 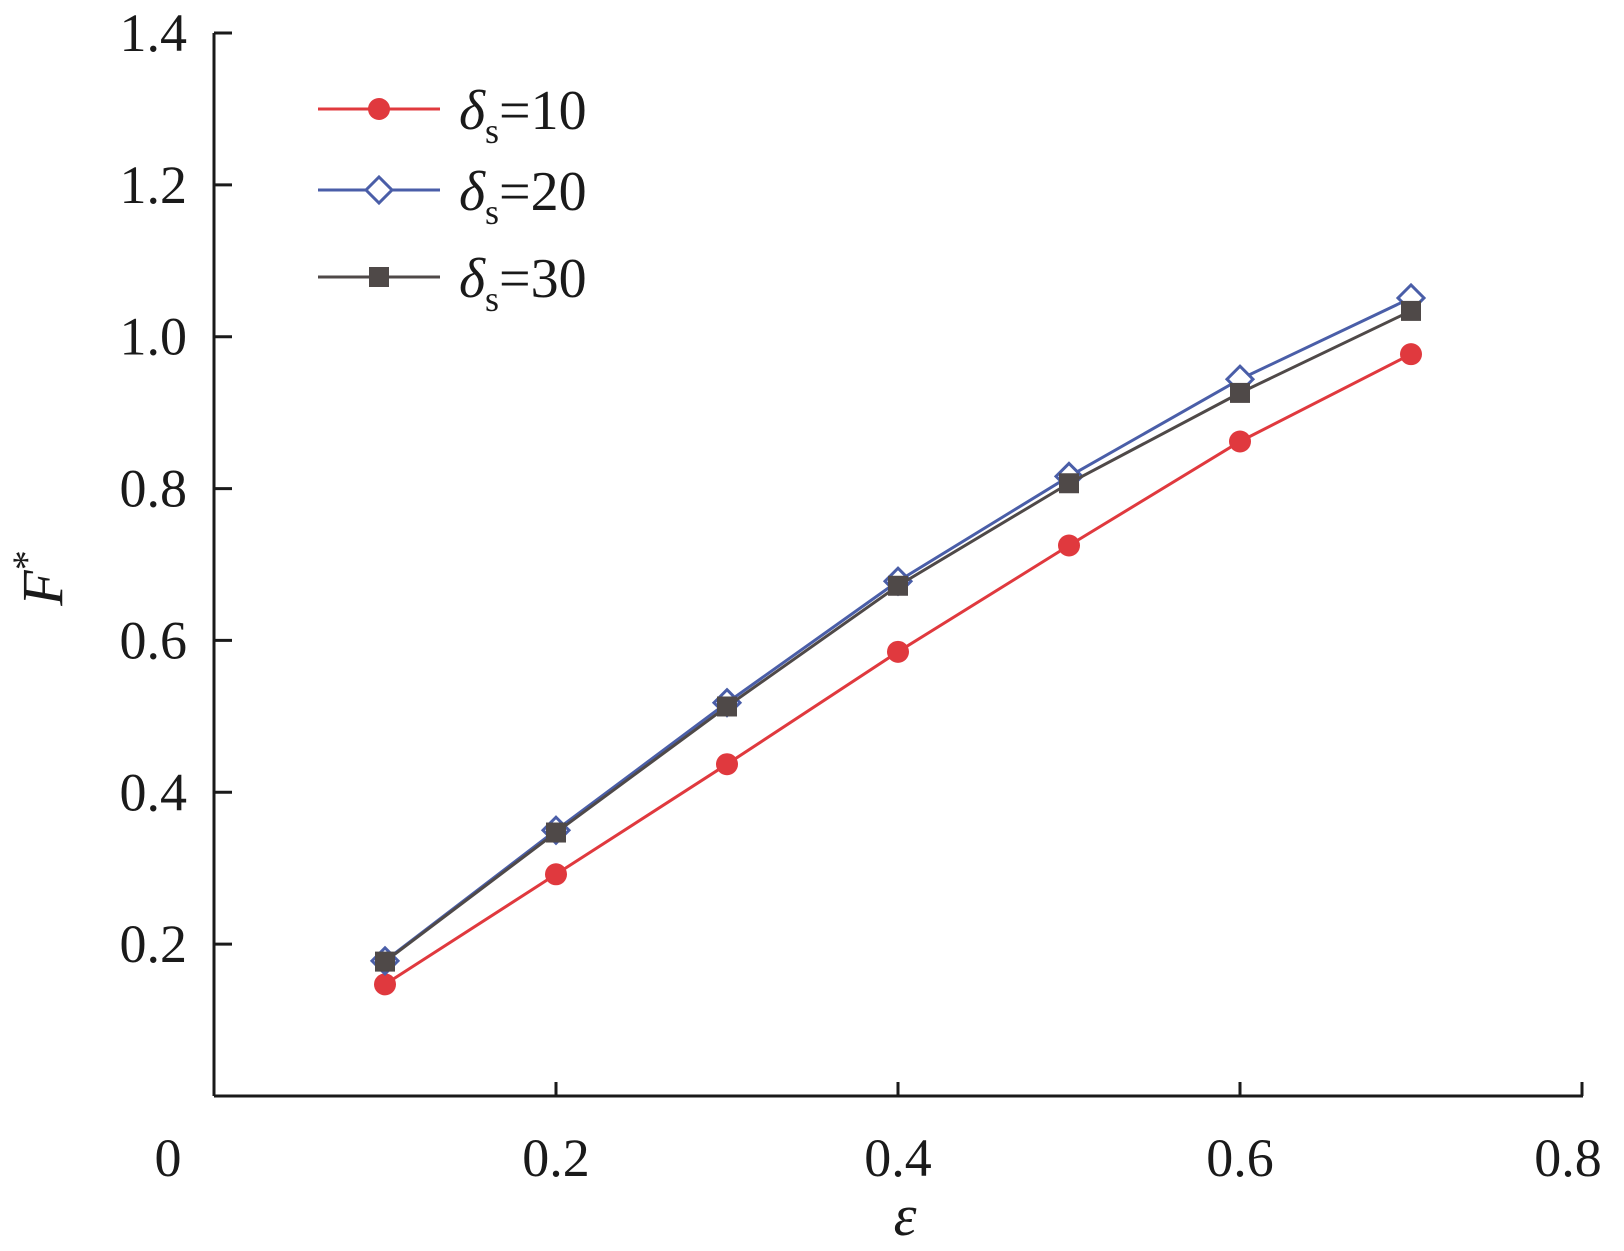 I want to click on y-axis-ticks: 0.2 0.4 0.6 0.8 1.0 1.2 1.4, so click(x=176, y=488).